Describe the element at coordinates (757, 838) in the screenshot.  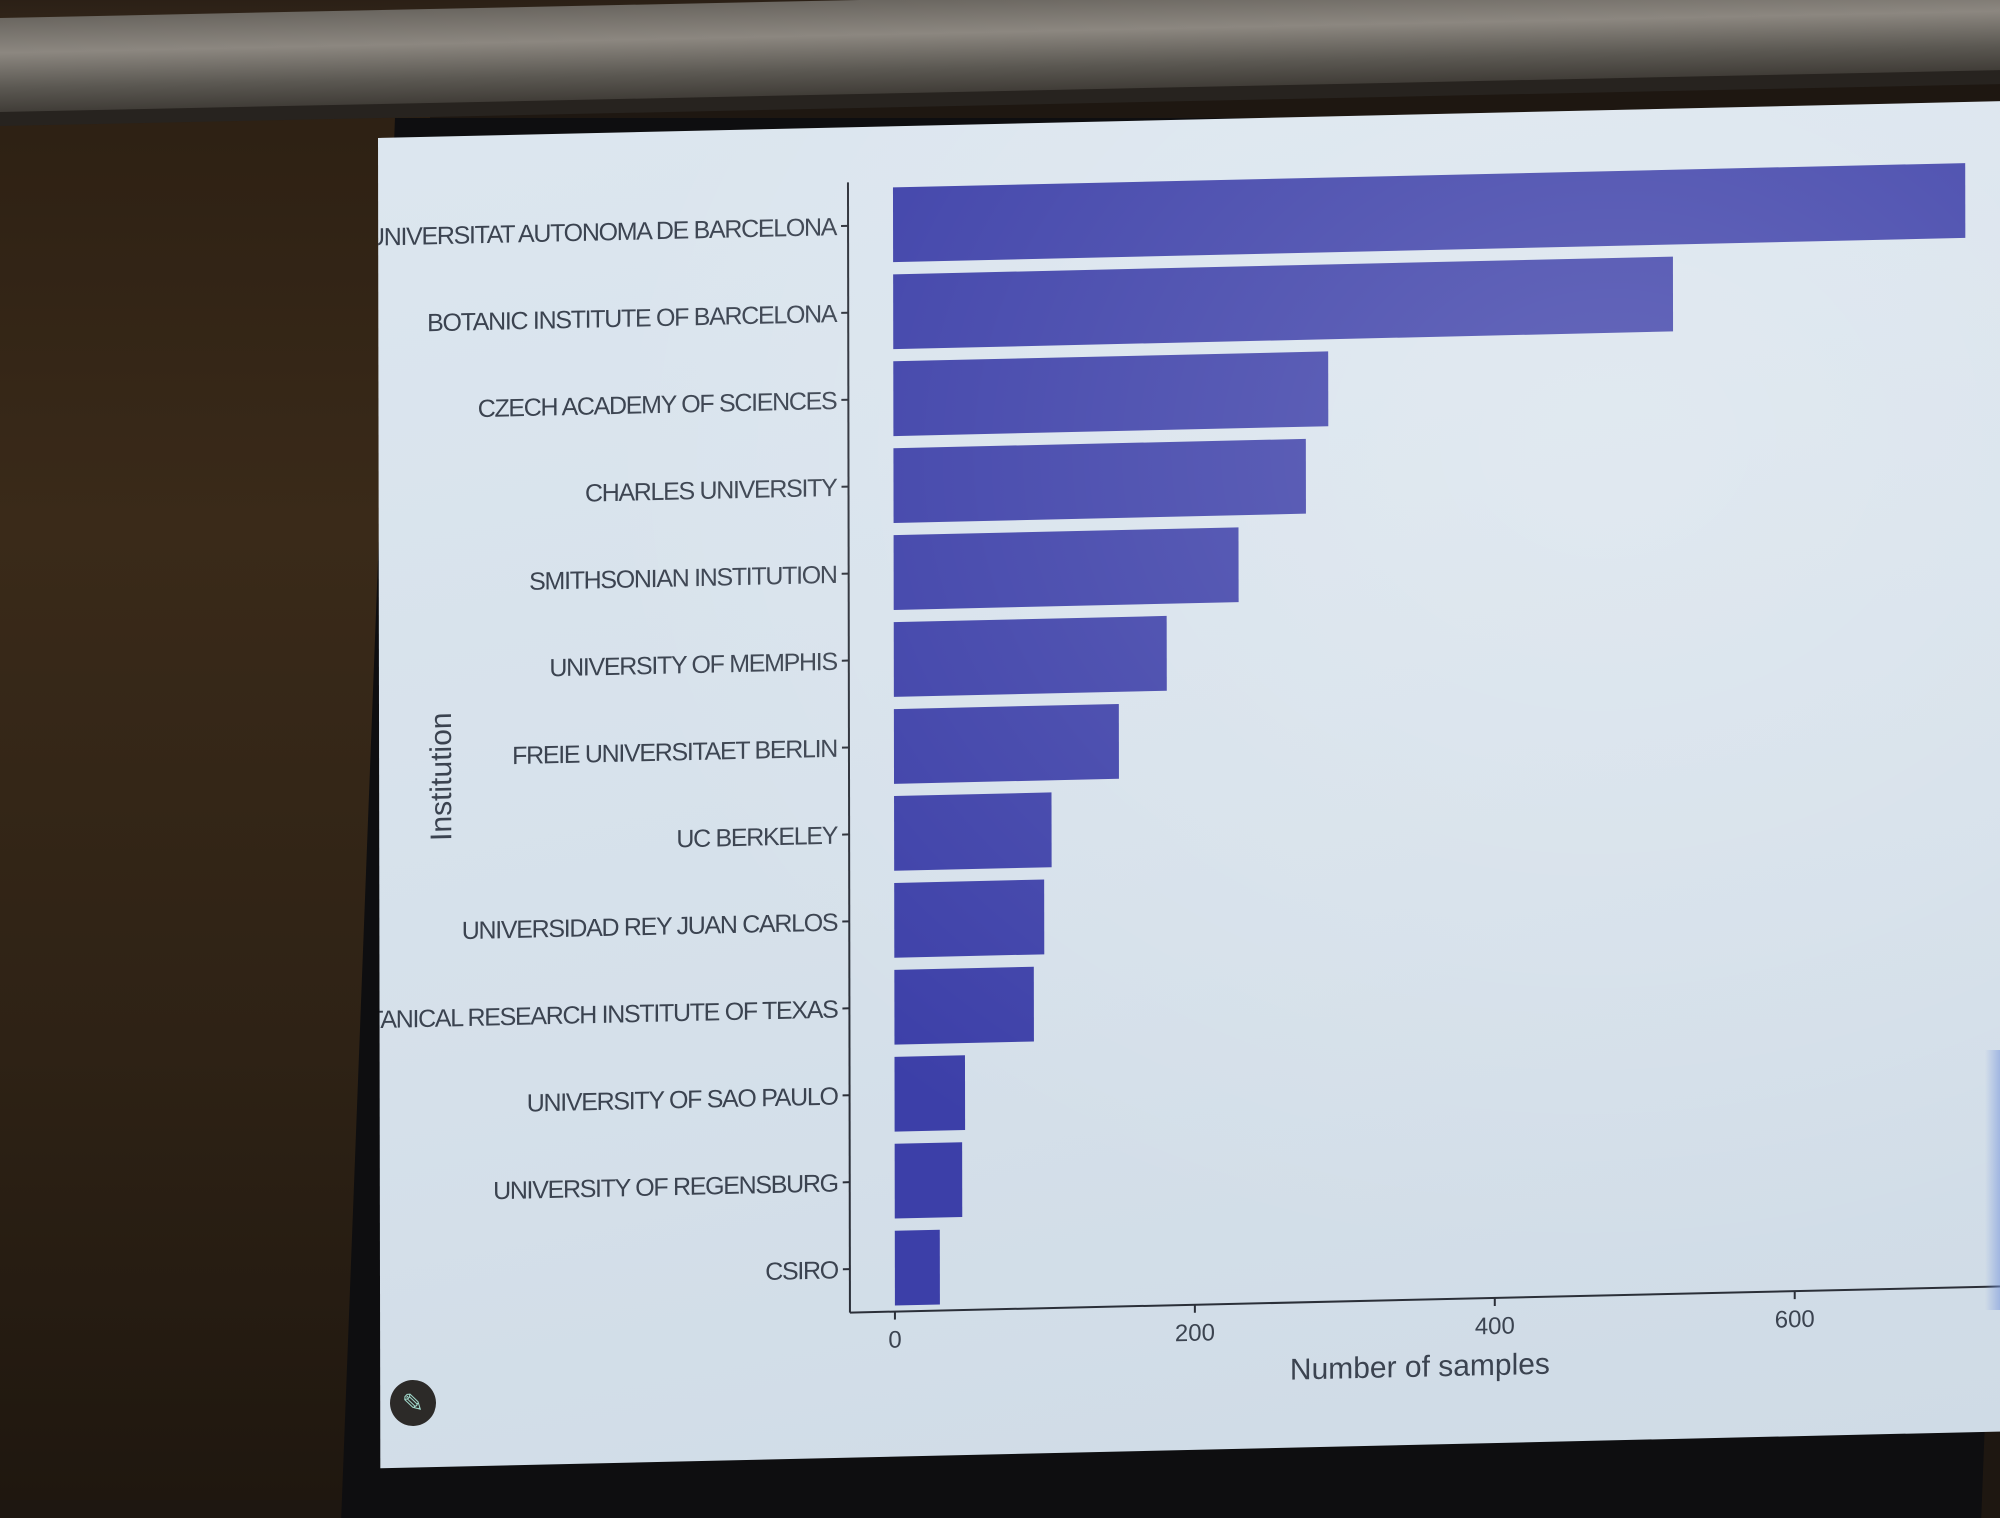
I see `y-tick-label: UC BERKELEY` at that location.